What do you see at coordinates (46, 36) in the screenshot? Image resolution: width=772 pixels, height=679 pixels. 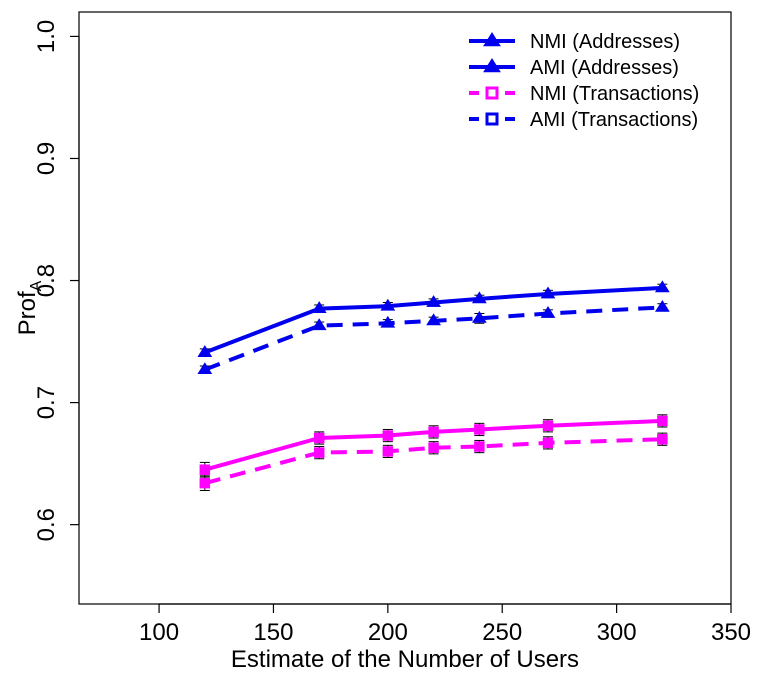 I see `y-tick-label: 1.0` at bounding box center [46, 36].